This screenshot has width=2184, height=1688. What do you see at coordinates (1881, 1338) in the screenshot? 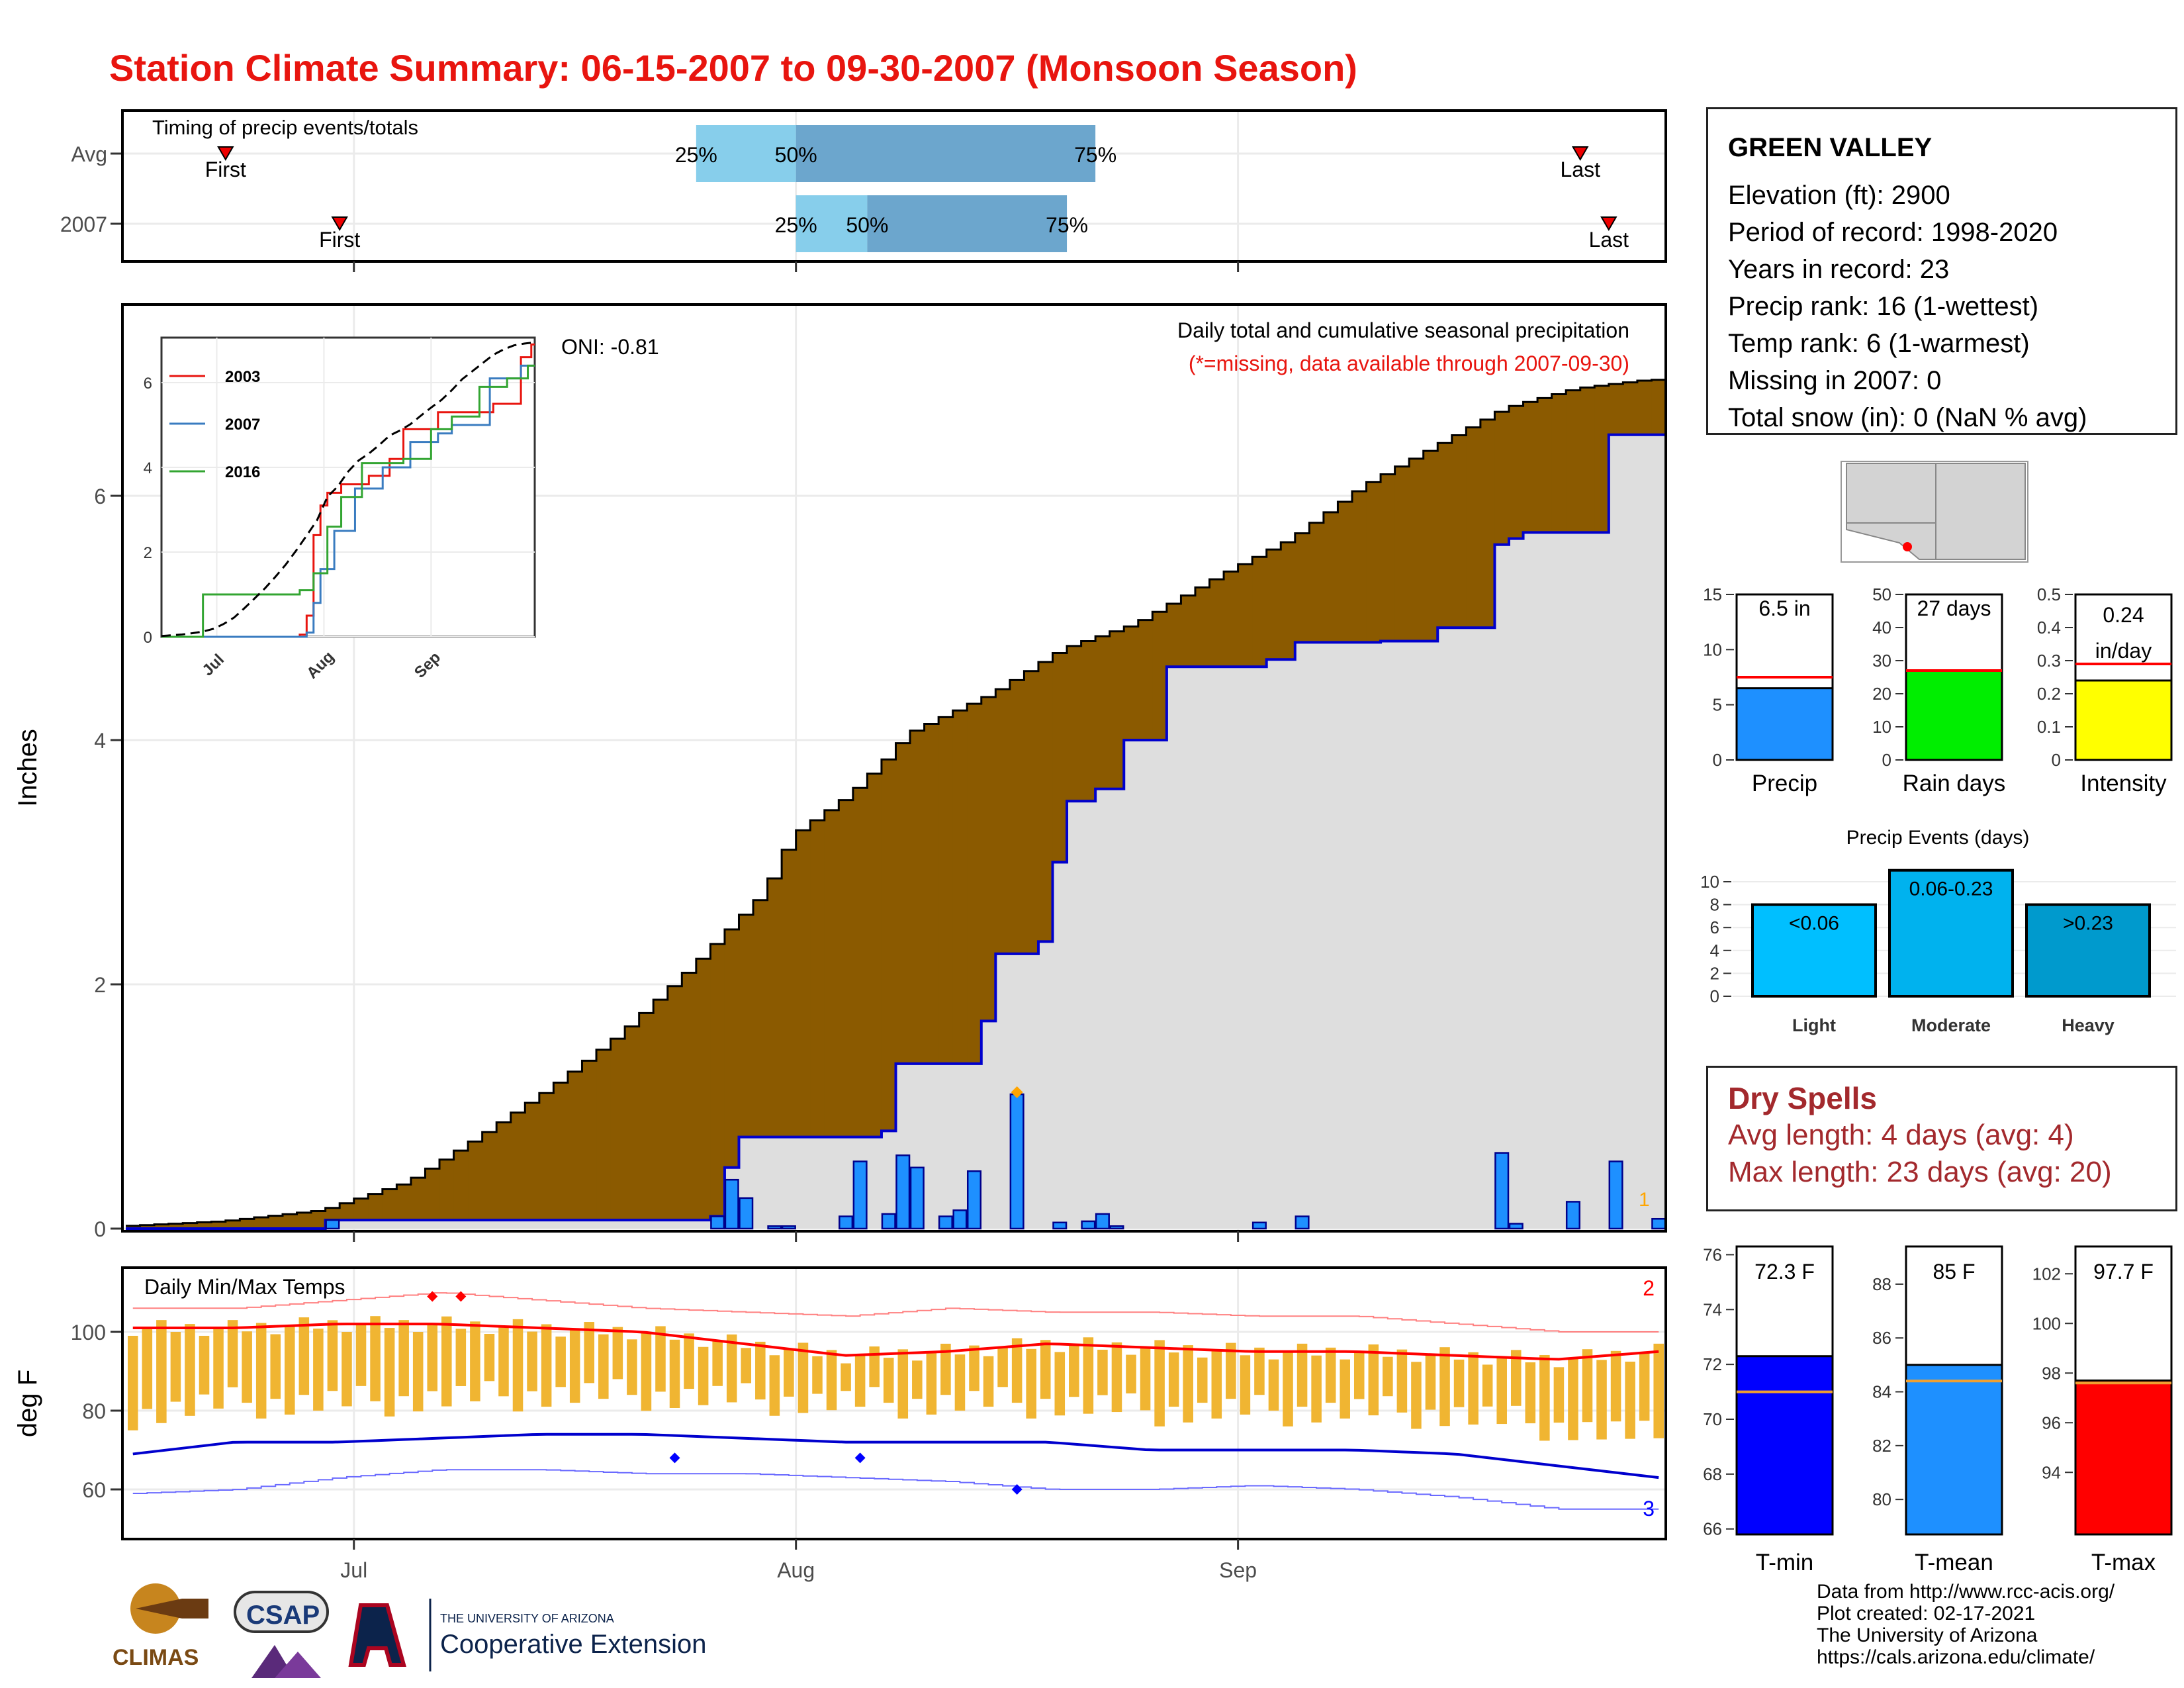
I see `temp-summary-ytick-label: 86` at bounding box center [1881, 1338].